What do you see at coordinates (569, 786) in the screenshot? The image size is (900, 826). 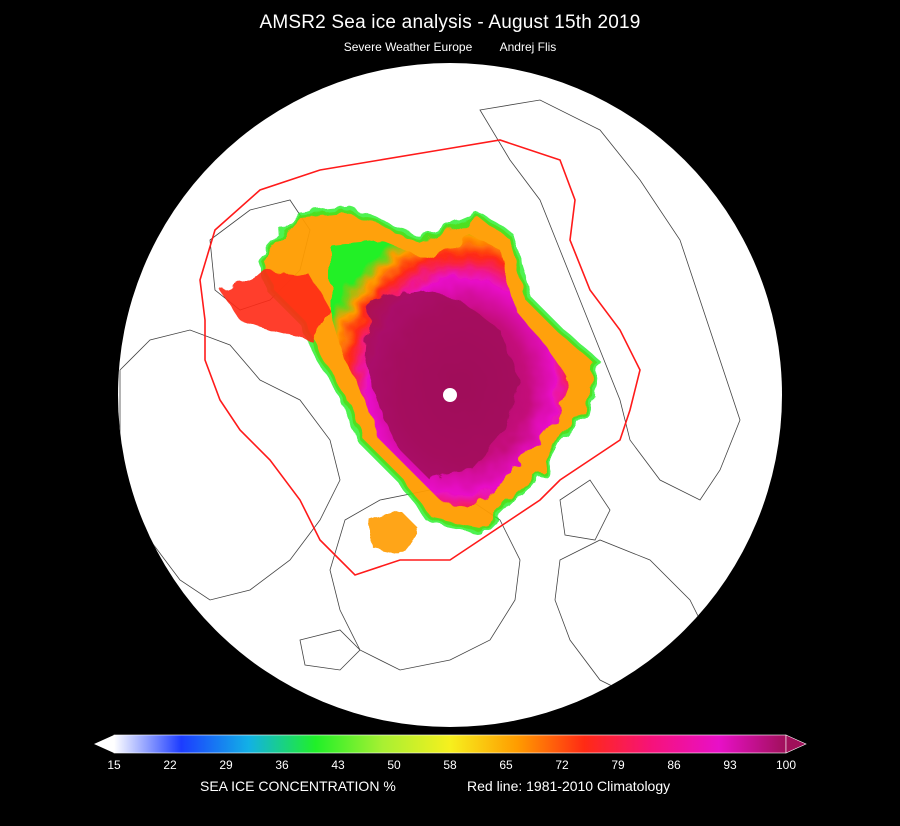 I see `climatology-note: Red line: 1981-2010 Climatology` at bounding box center [569, 786].